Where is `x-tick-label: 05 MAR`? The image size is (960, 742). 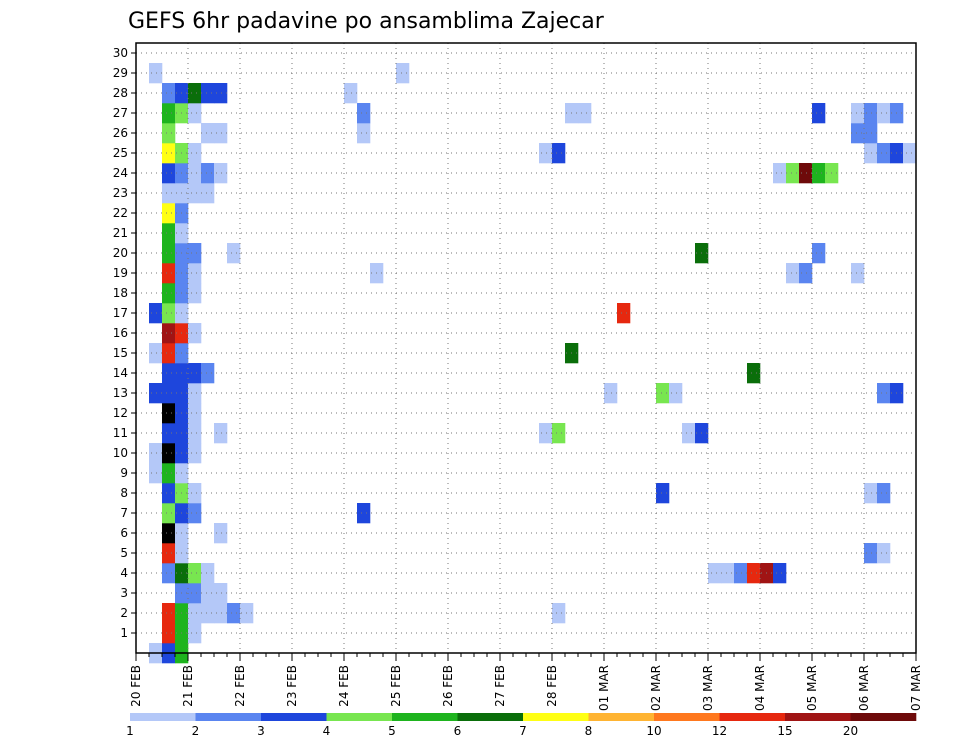
x-tick-label: 05 MAR is located at coordinates (812, 688).